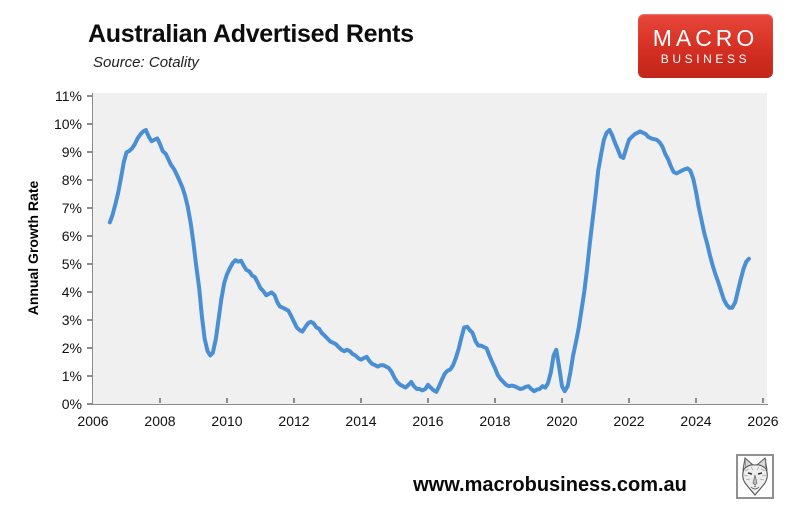  What do you see at coordinates (146, 62) in the screenshot?
I see `chart-subtitle: Source: Cotality` at bounding box center [146, 62].